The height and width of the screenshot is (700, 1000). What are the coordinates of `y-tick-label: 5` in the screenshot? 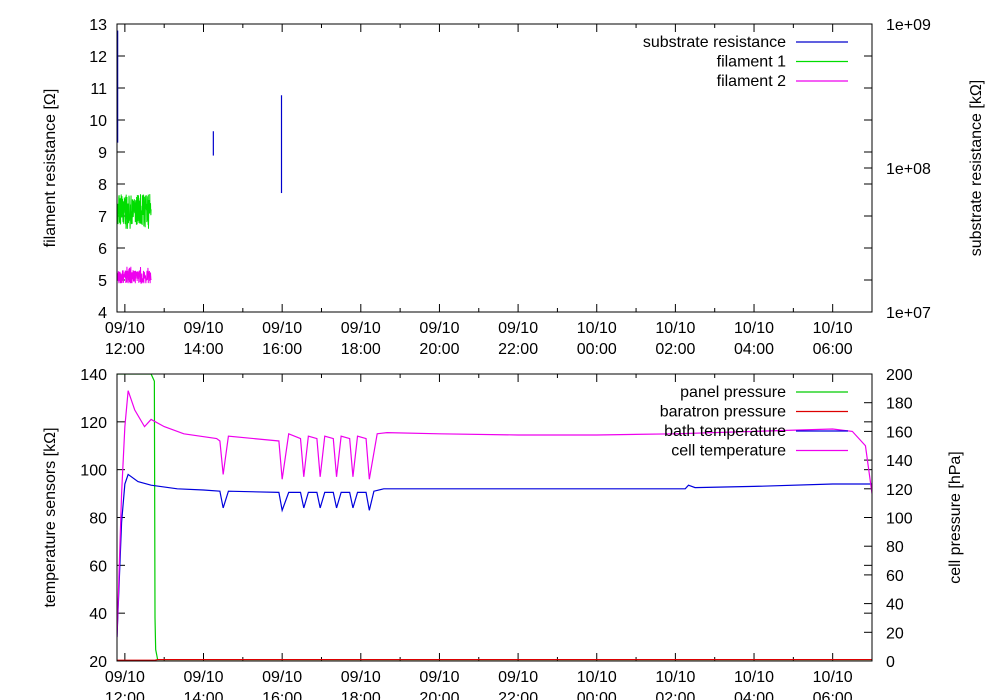 It's located at (102, 281).